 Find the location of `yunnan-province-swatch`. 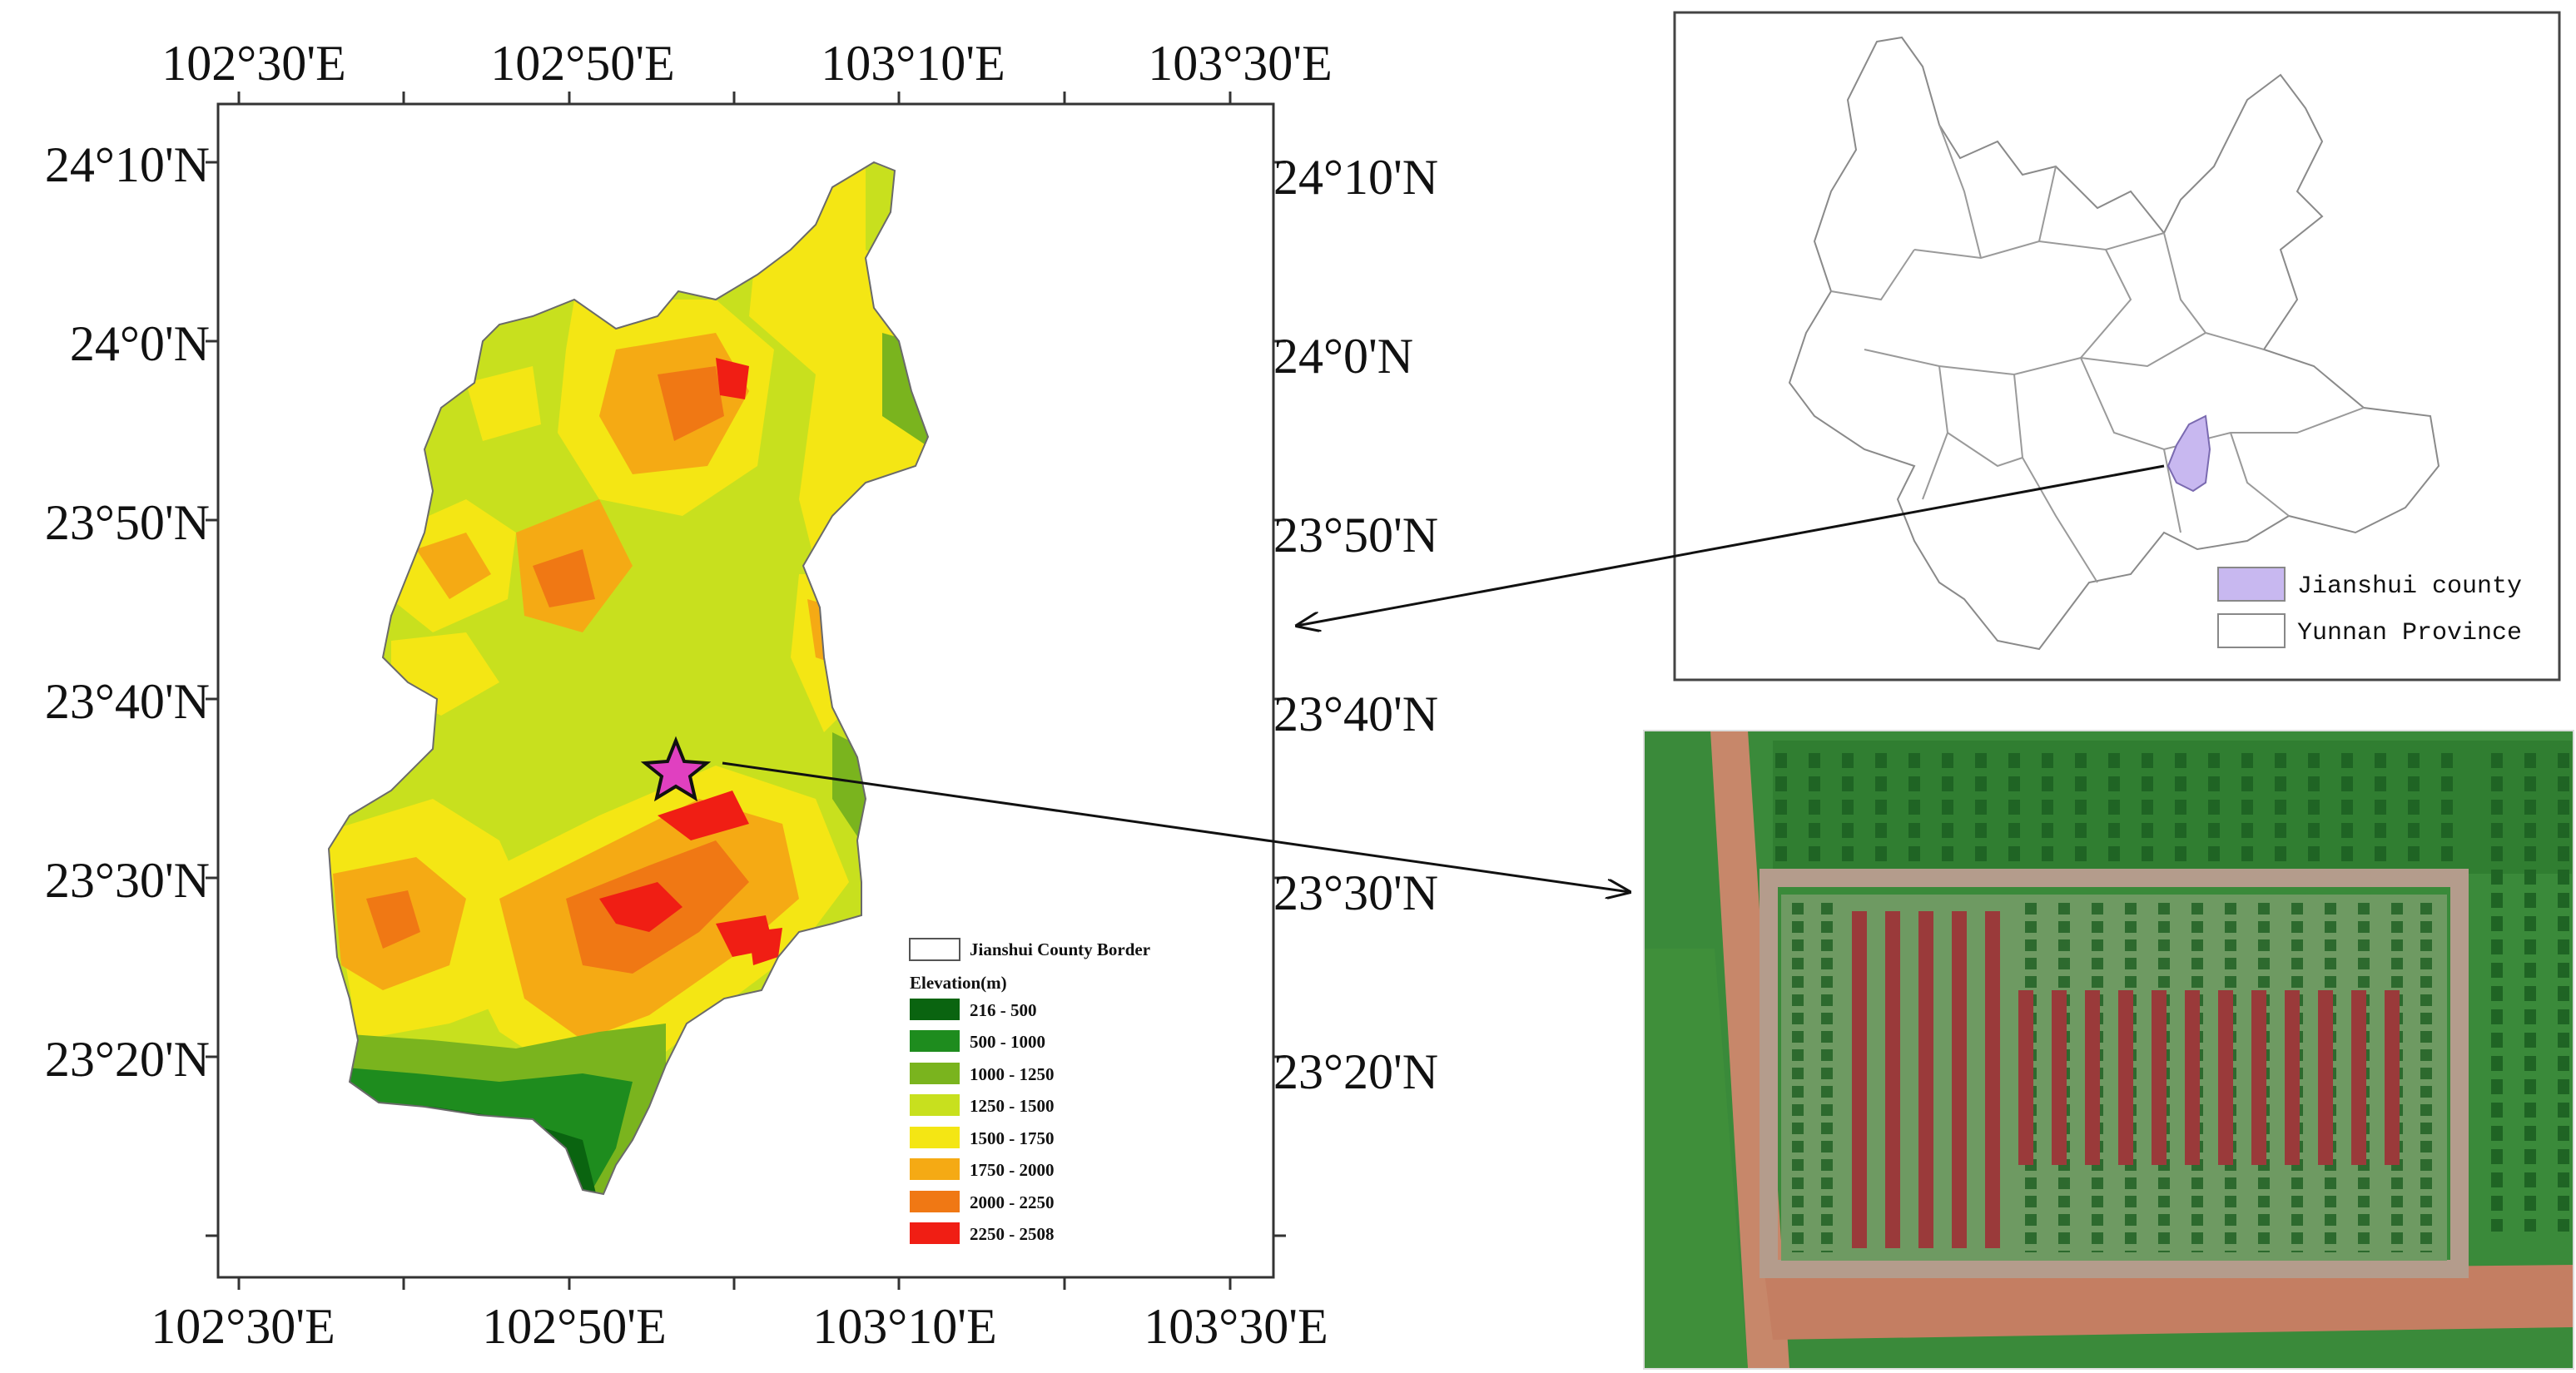

yunnan-province-swatch is located at coordinates (2251, 631).